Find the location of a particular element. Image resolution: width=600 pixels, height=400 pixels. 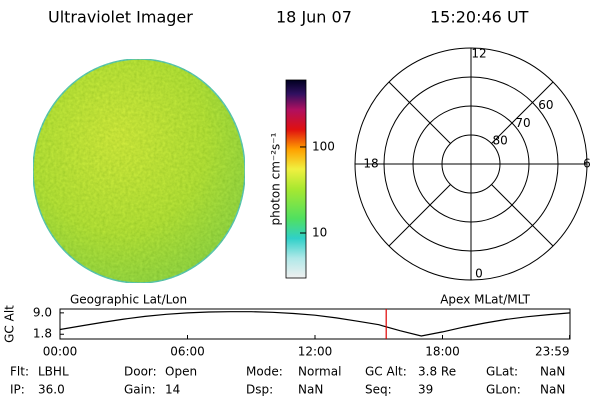

mlt-label: 18 is located at coordinates (370, 164).